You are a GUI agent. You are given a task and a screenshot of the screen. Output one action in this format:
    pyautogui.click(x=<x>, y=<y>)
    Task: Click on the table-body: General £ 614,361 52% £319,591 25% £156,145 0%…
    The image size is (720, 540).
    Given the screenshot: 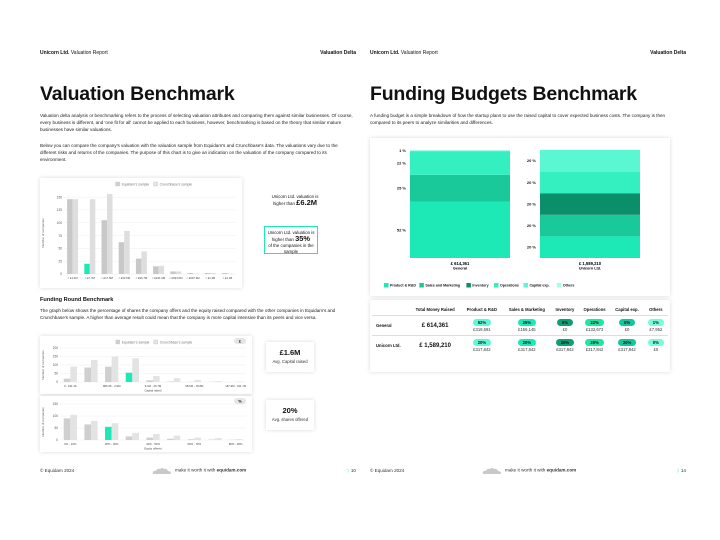 What is the action you would take?
    pyautogui.click(x=520, y=335)
    